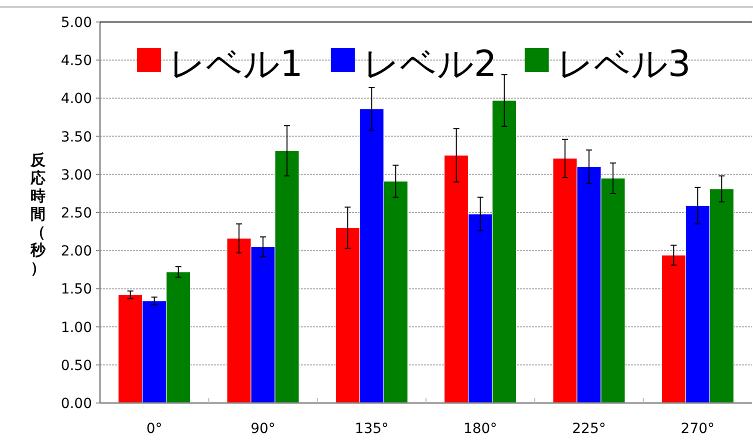 The width and height of the screenshot is (753, 445). What do you see at coordinates (76, 252) in the screenshot?
I see `y-tick-label: 2.00` at bounding box center [76, 252].